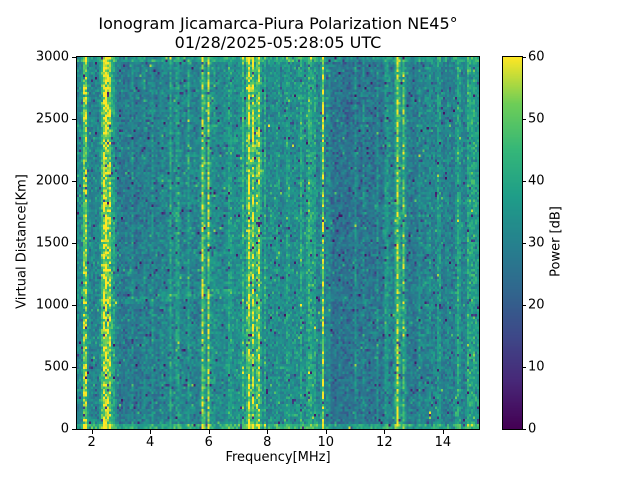  What do you see at coordinates (208, 442) in the screenshot?
I see `x-tick-label: 6` at bounding box center [208, 442].